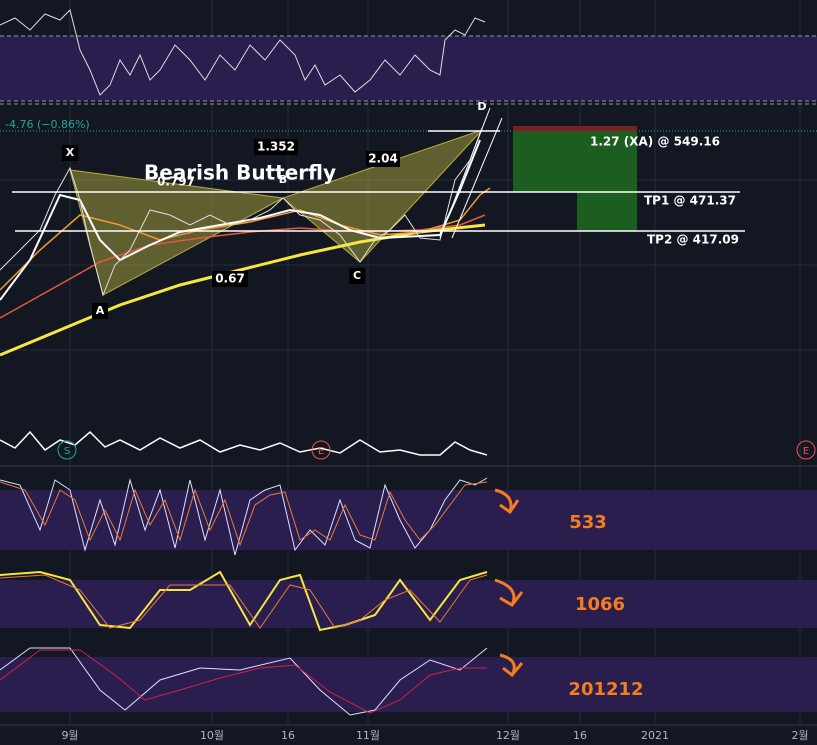 The image size is (817, 745). I want to click on rsi-band, so click(408, 68).